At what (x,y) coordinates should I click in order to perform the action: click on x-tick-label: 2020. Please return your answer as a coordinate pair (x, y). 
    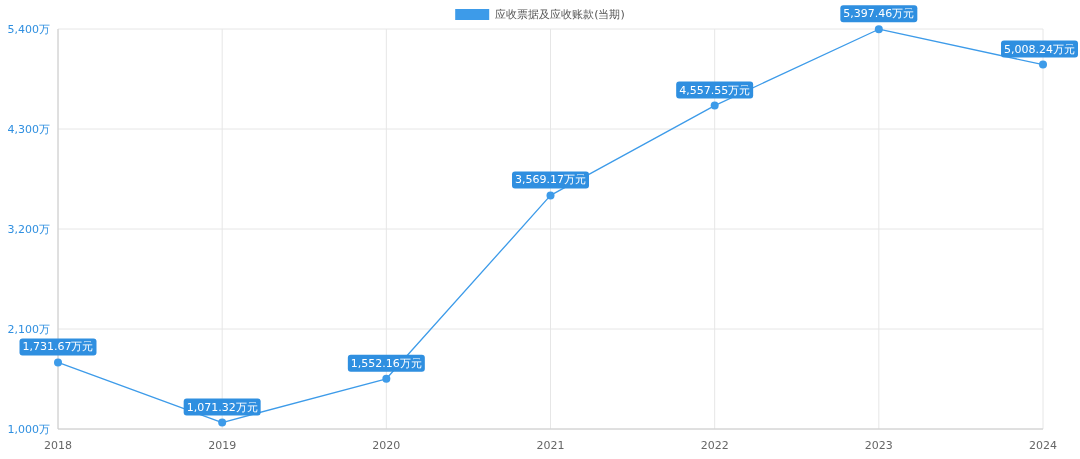
    Looking at the image, I should click on (386, 445).